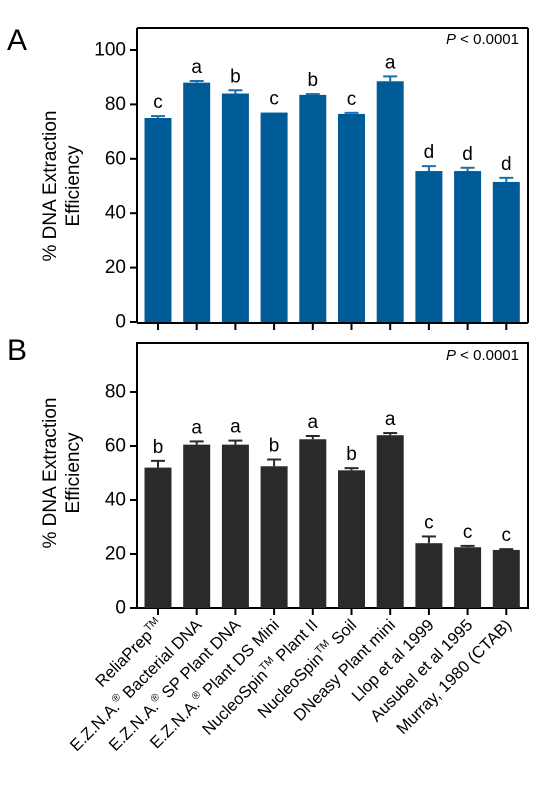 The width and height of the screenshot is (550, 805). What do you see at coordinates (110, 50) in the screenshot?
I see `y-tick-label: 100` at bounding box center [110, 50].